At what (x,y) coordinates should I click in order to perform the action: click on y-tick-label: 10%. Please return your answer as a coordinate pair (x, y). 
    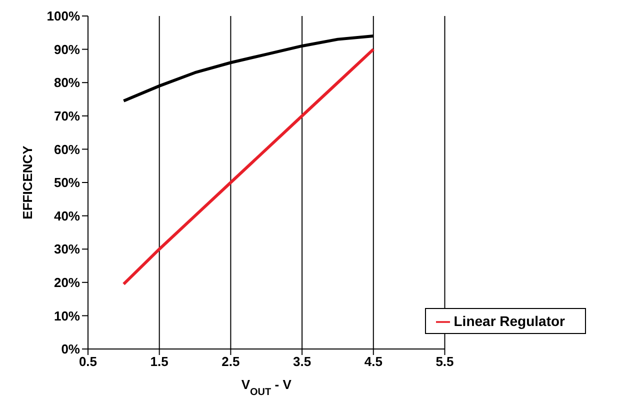
    Looking at the image, I should click on (67, 316).